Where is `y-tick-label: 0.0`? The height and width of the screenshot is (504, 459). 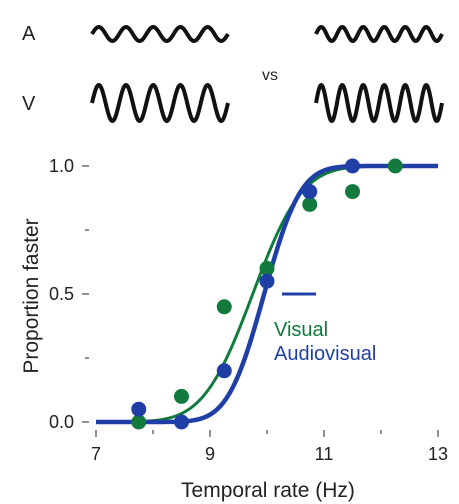
y-tick-label: 0.0 is located at coordinates (61, 422).